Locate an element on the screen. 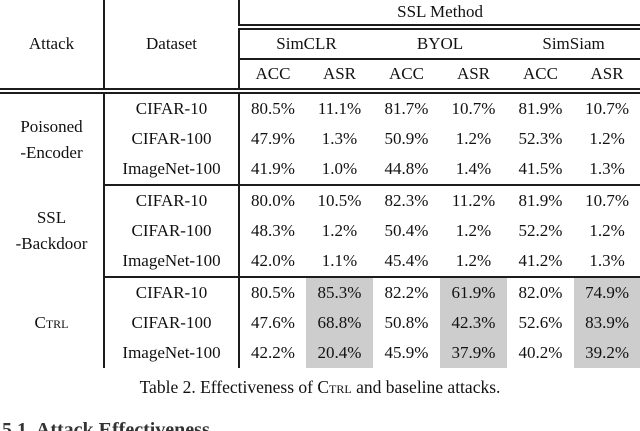  asr-cell-highlighted: 83.9% is located at coordinates (607, 323).